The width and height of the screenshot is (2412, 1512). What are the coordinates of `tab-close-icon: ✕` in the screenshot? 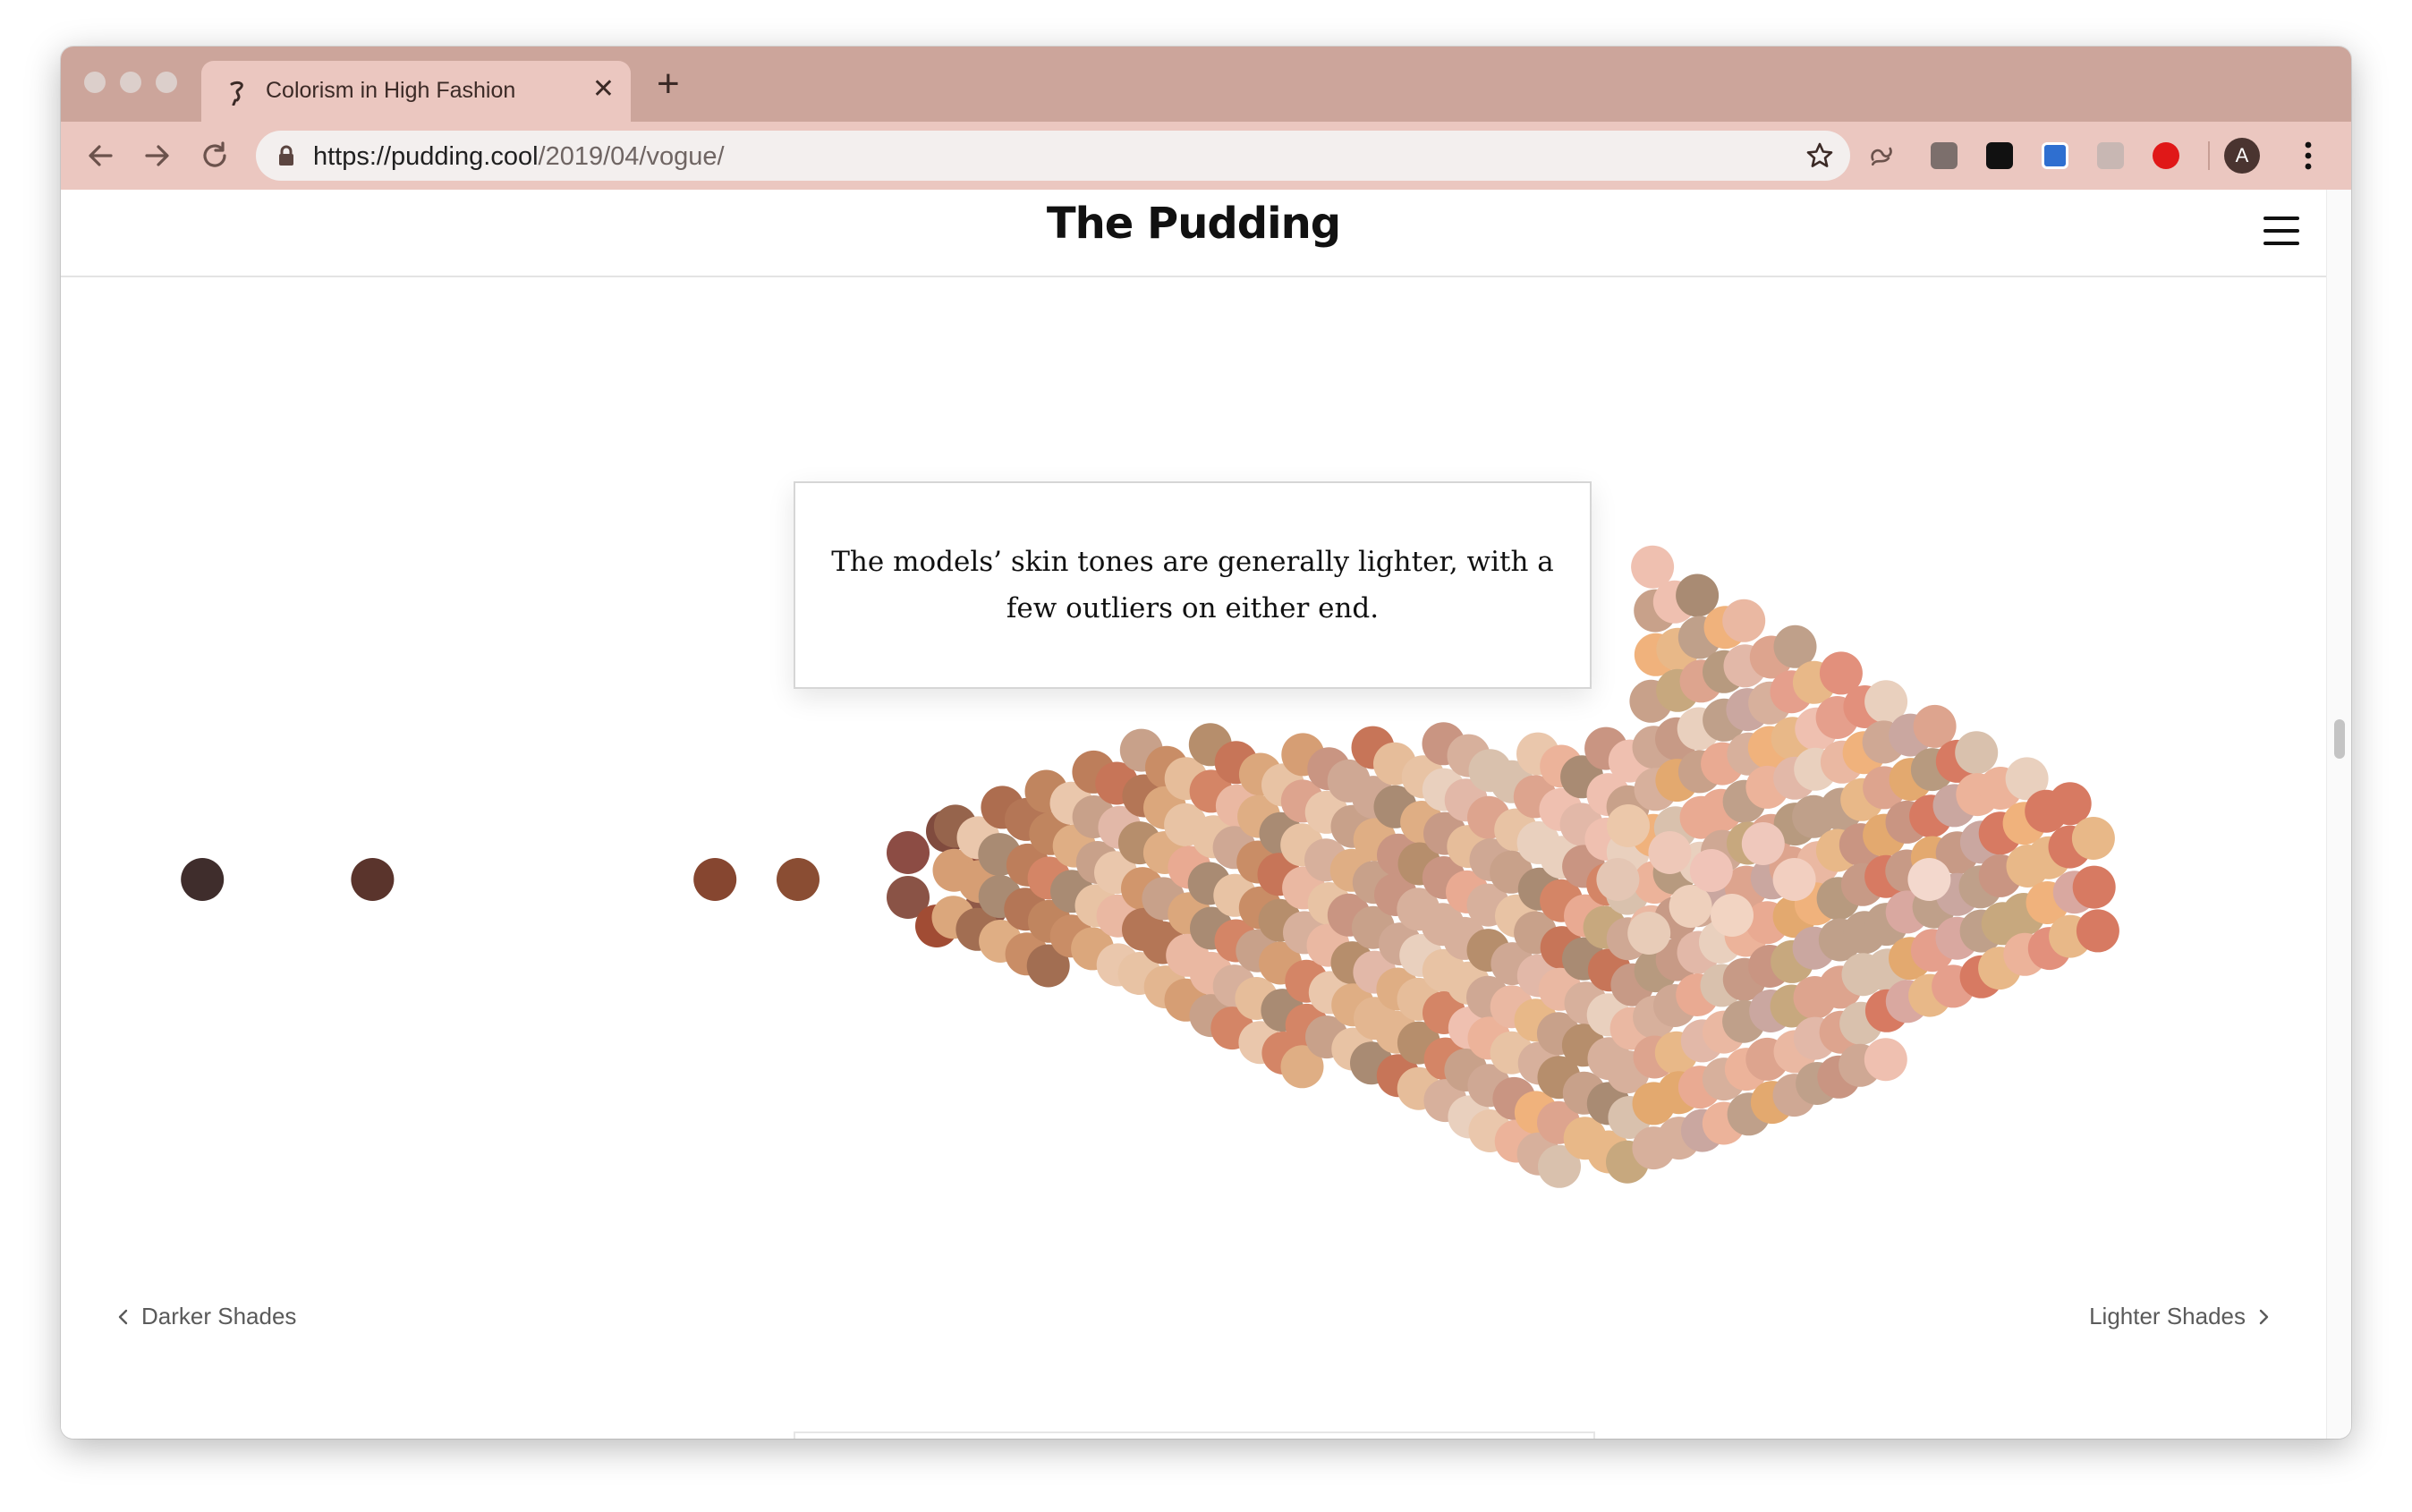 It's located at (603, 89).